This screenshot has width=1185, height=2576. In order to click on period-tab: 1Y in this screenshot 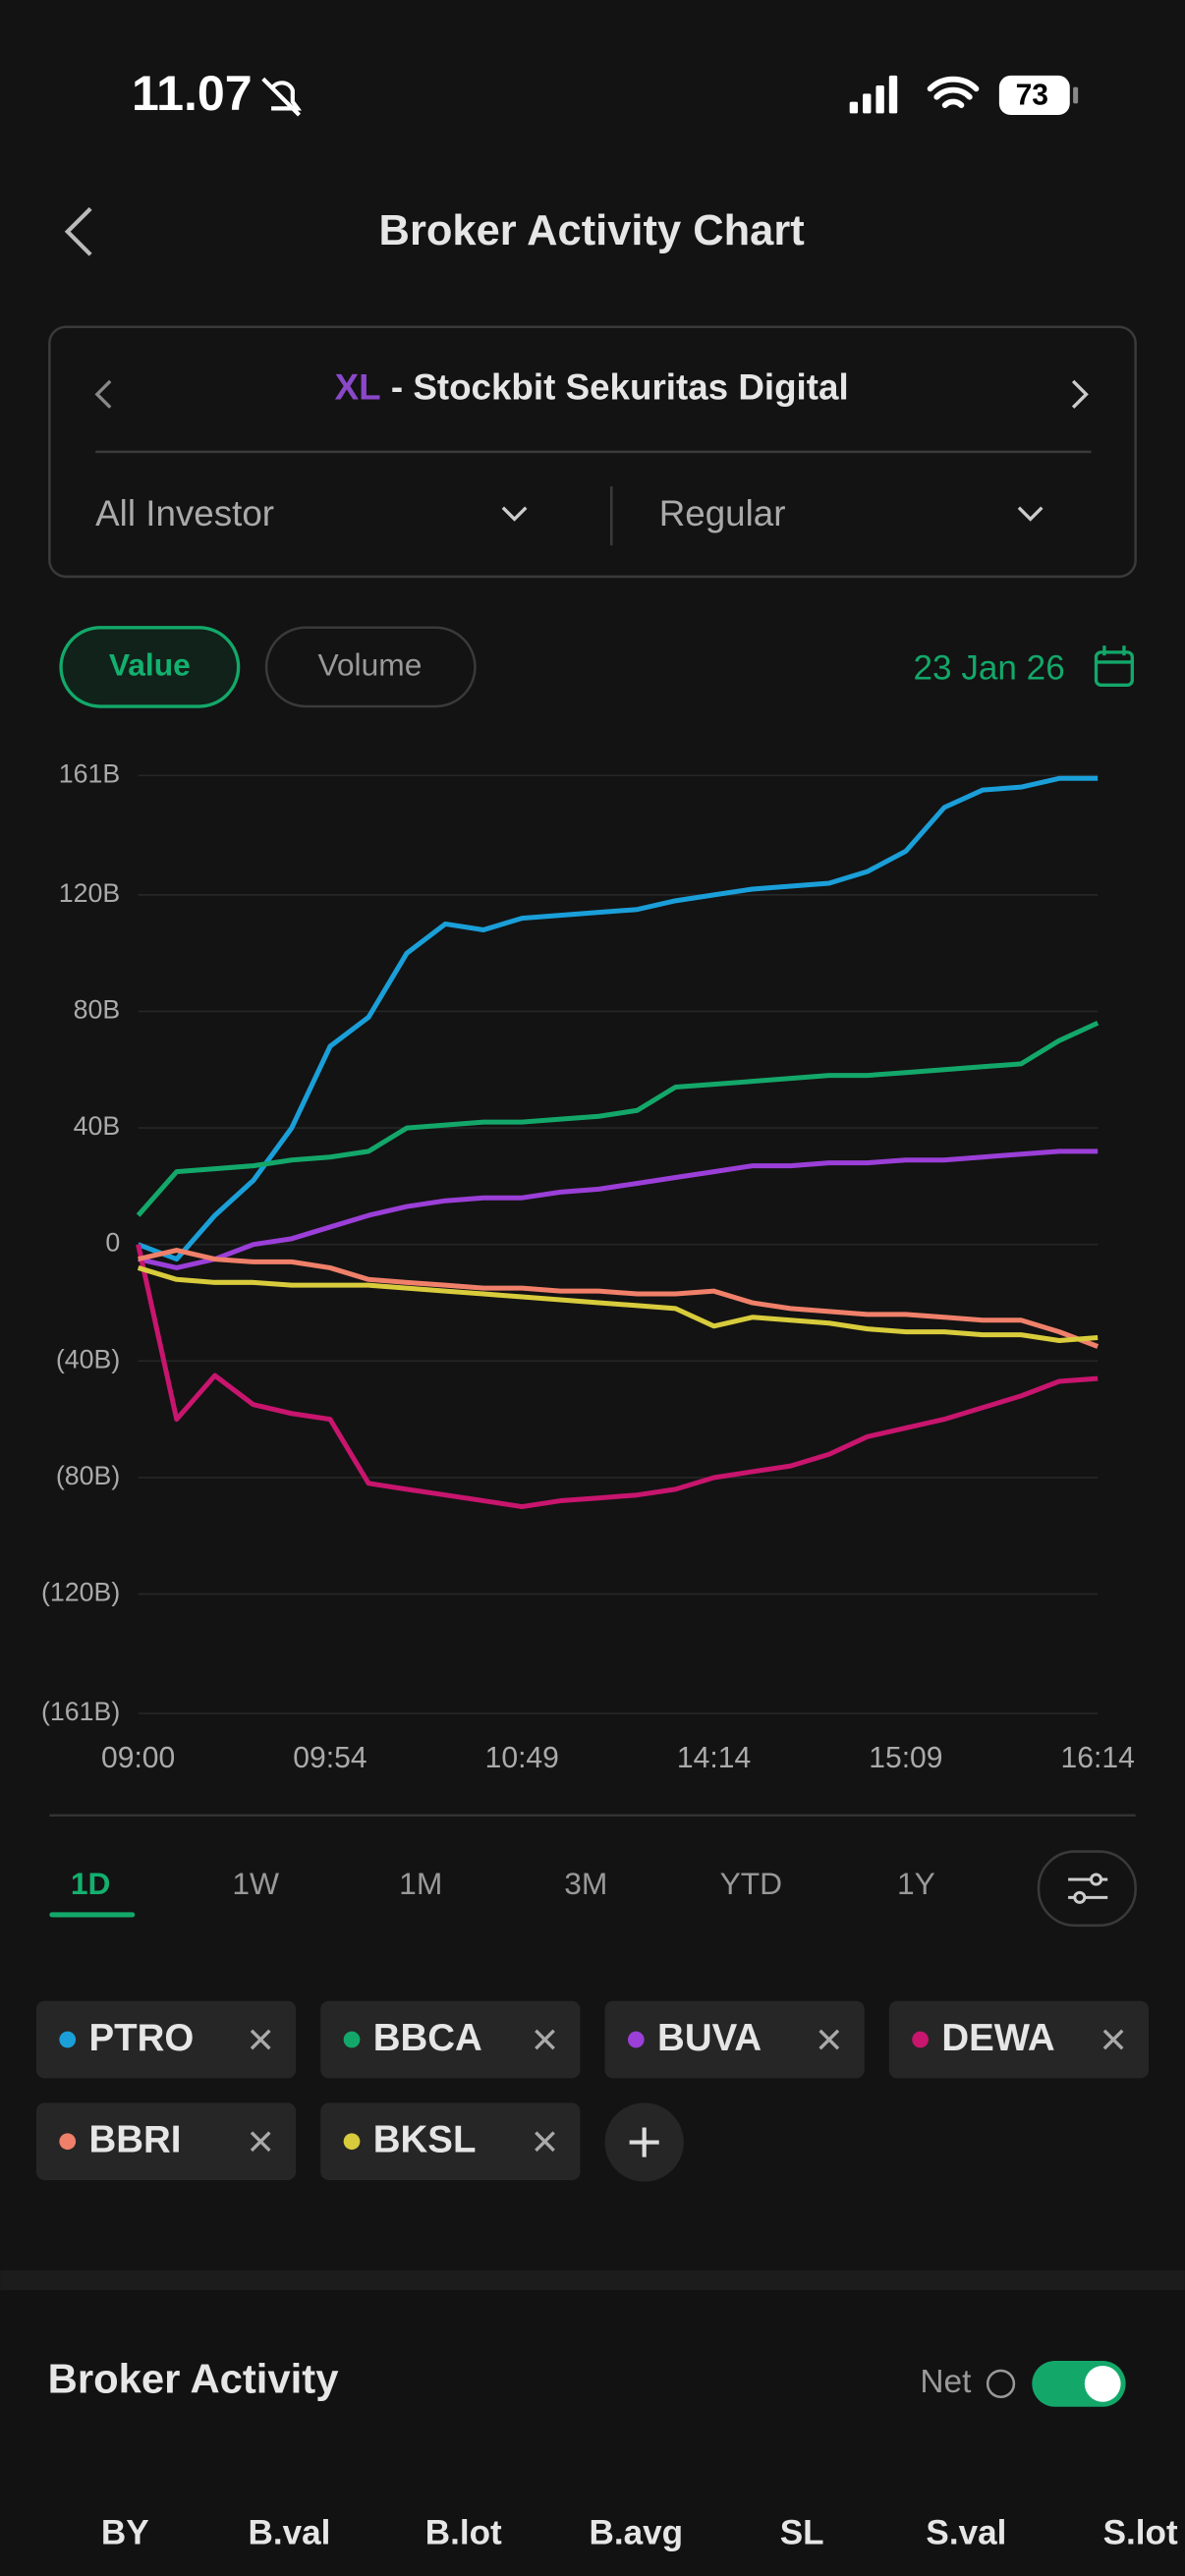, I will do `click(916, 1883)`.